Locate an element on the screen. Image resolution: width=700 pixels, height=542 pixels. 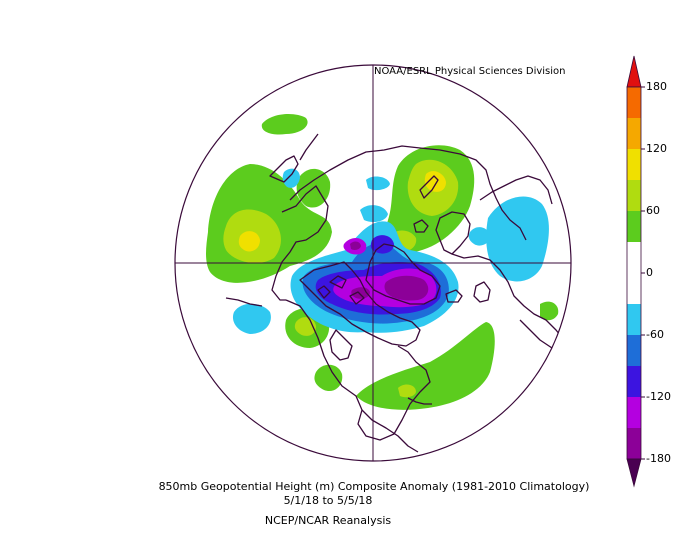
coast-greenland is located at coordinates (403, 274).